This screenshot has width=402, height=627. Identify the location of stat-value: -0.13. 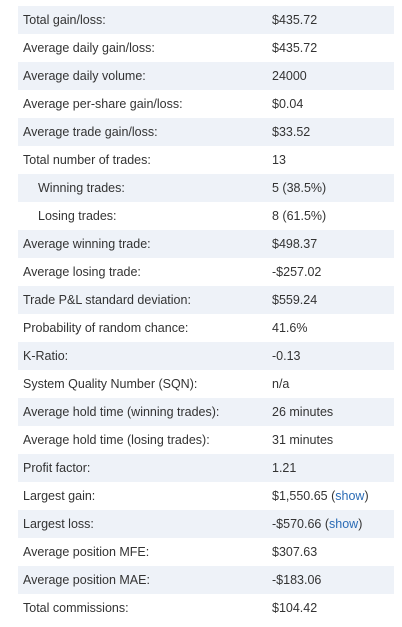
(286, 356).